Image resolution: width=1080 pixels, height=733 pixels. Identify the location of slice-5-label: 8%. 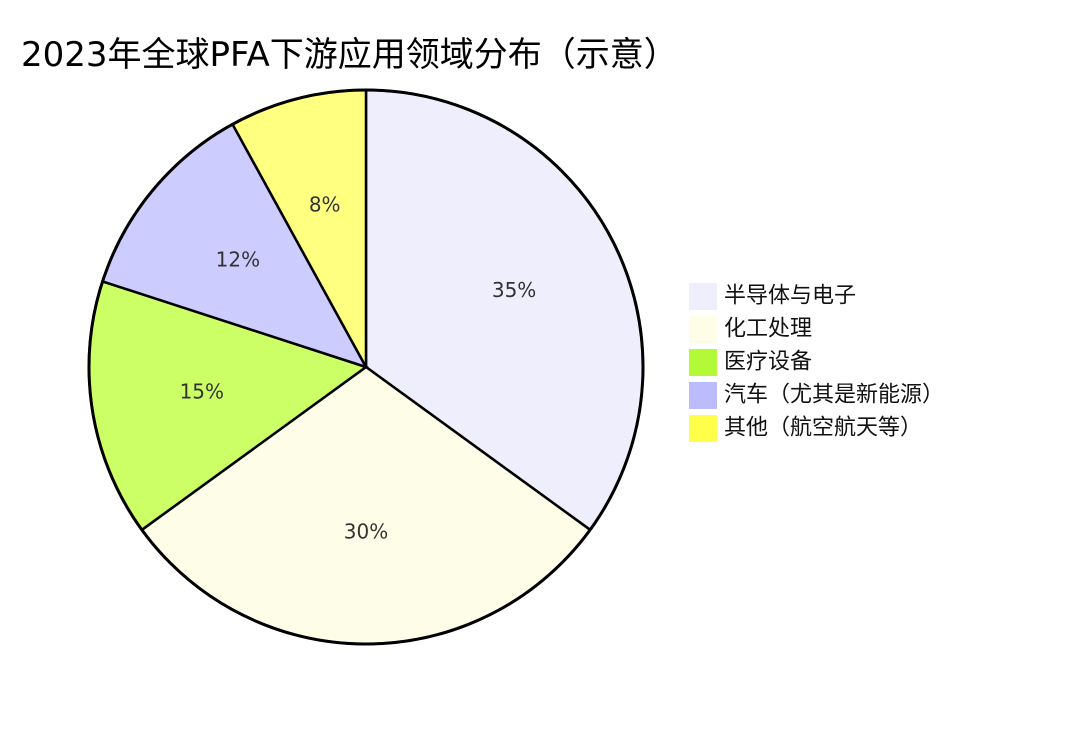
(325, 205).